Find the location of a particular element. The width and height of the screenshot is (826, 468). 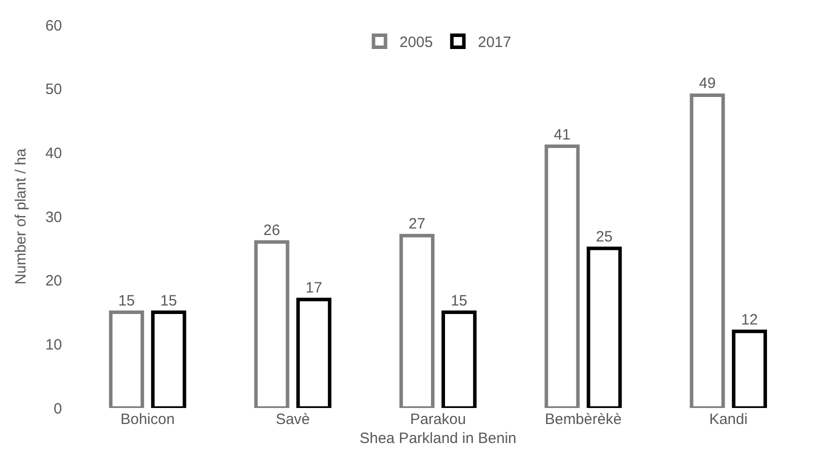

y-tick-label: 30 is located at coordinates (53, 217).